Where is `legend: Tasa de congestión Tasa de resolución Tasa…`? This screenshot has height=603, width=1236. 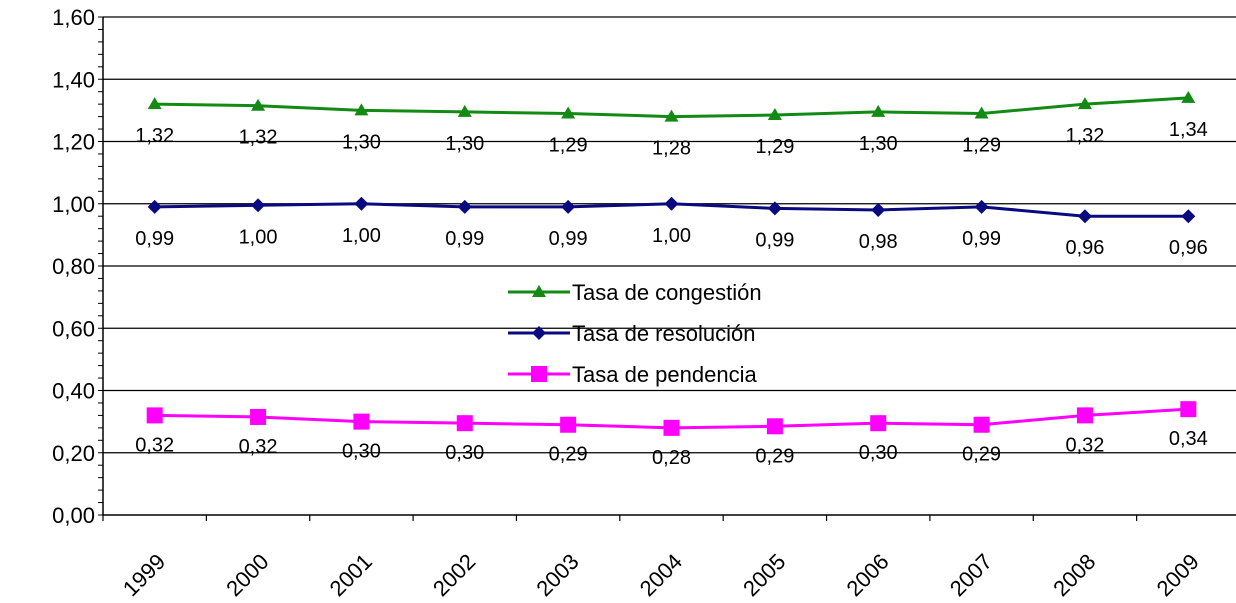 legend: Tasa de congestión Tasa de resolución Tasa… is located at coordinates (635, 333).